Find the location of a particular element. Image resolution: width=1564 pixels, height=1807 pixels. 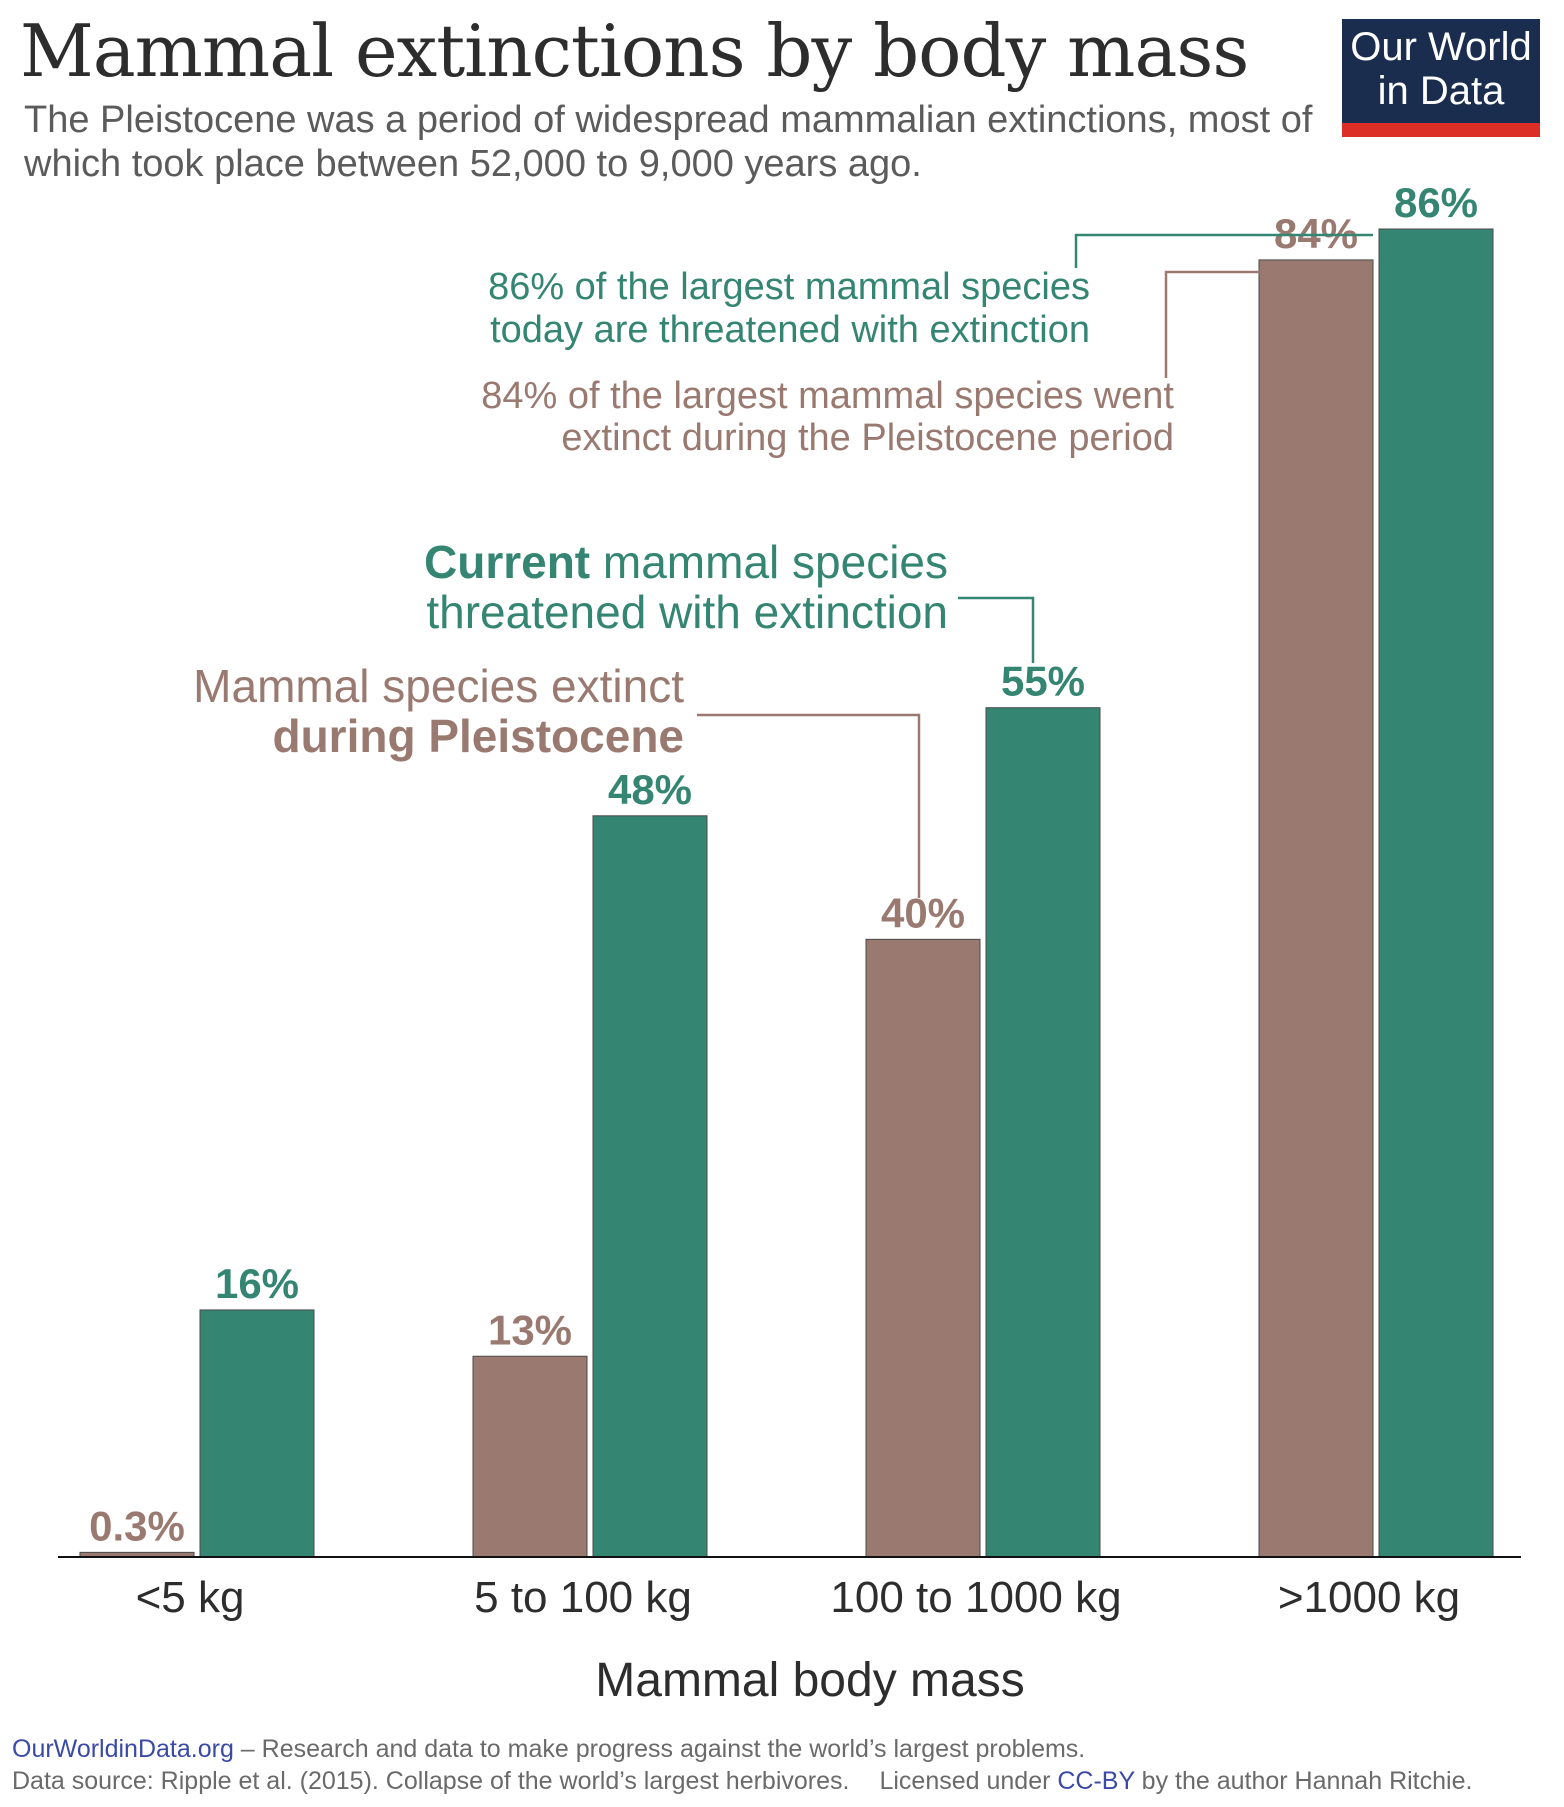

x-tick-label-3: 100 to 1000 kg is located at coordinates (975, 1597).